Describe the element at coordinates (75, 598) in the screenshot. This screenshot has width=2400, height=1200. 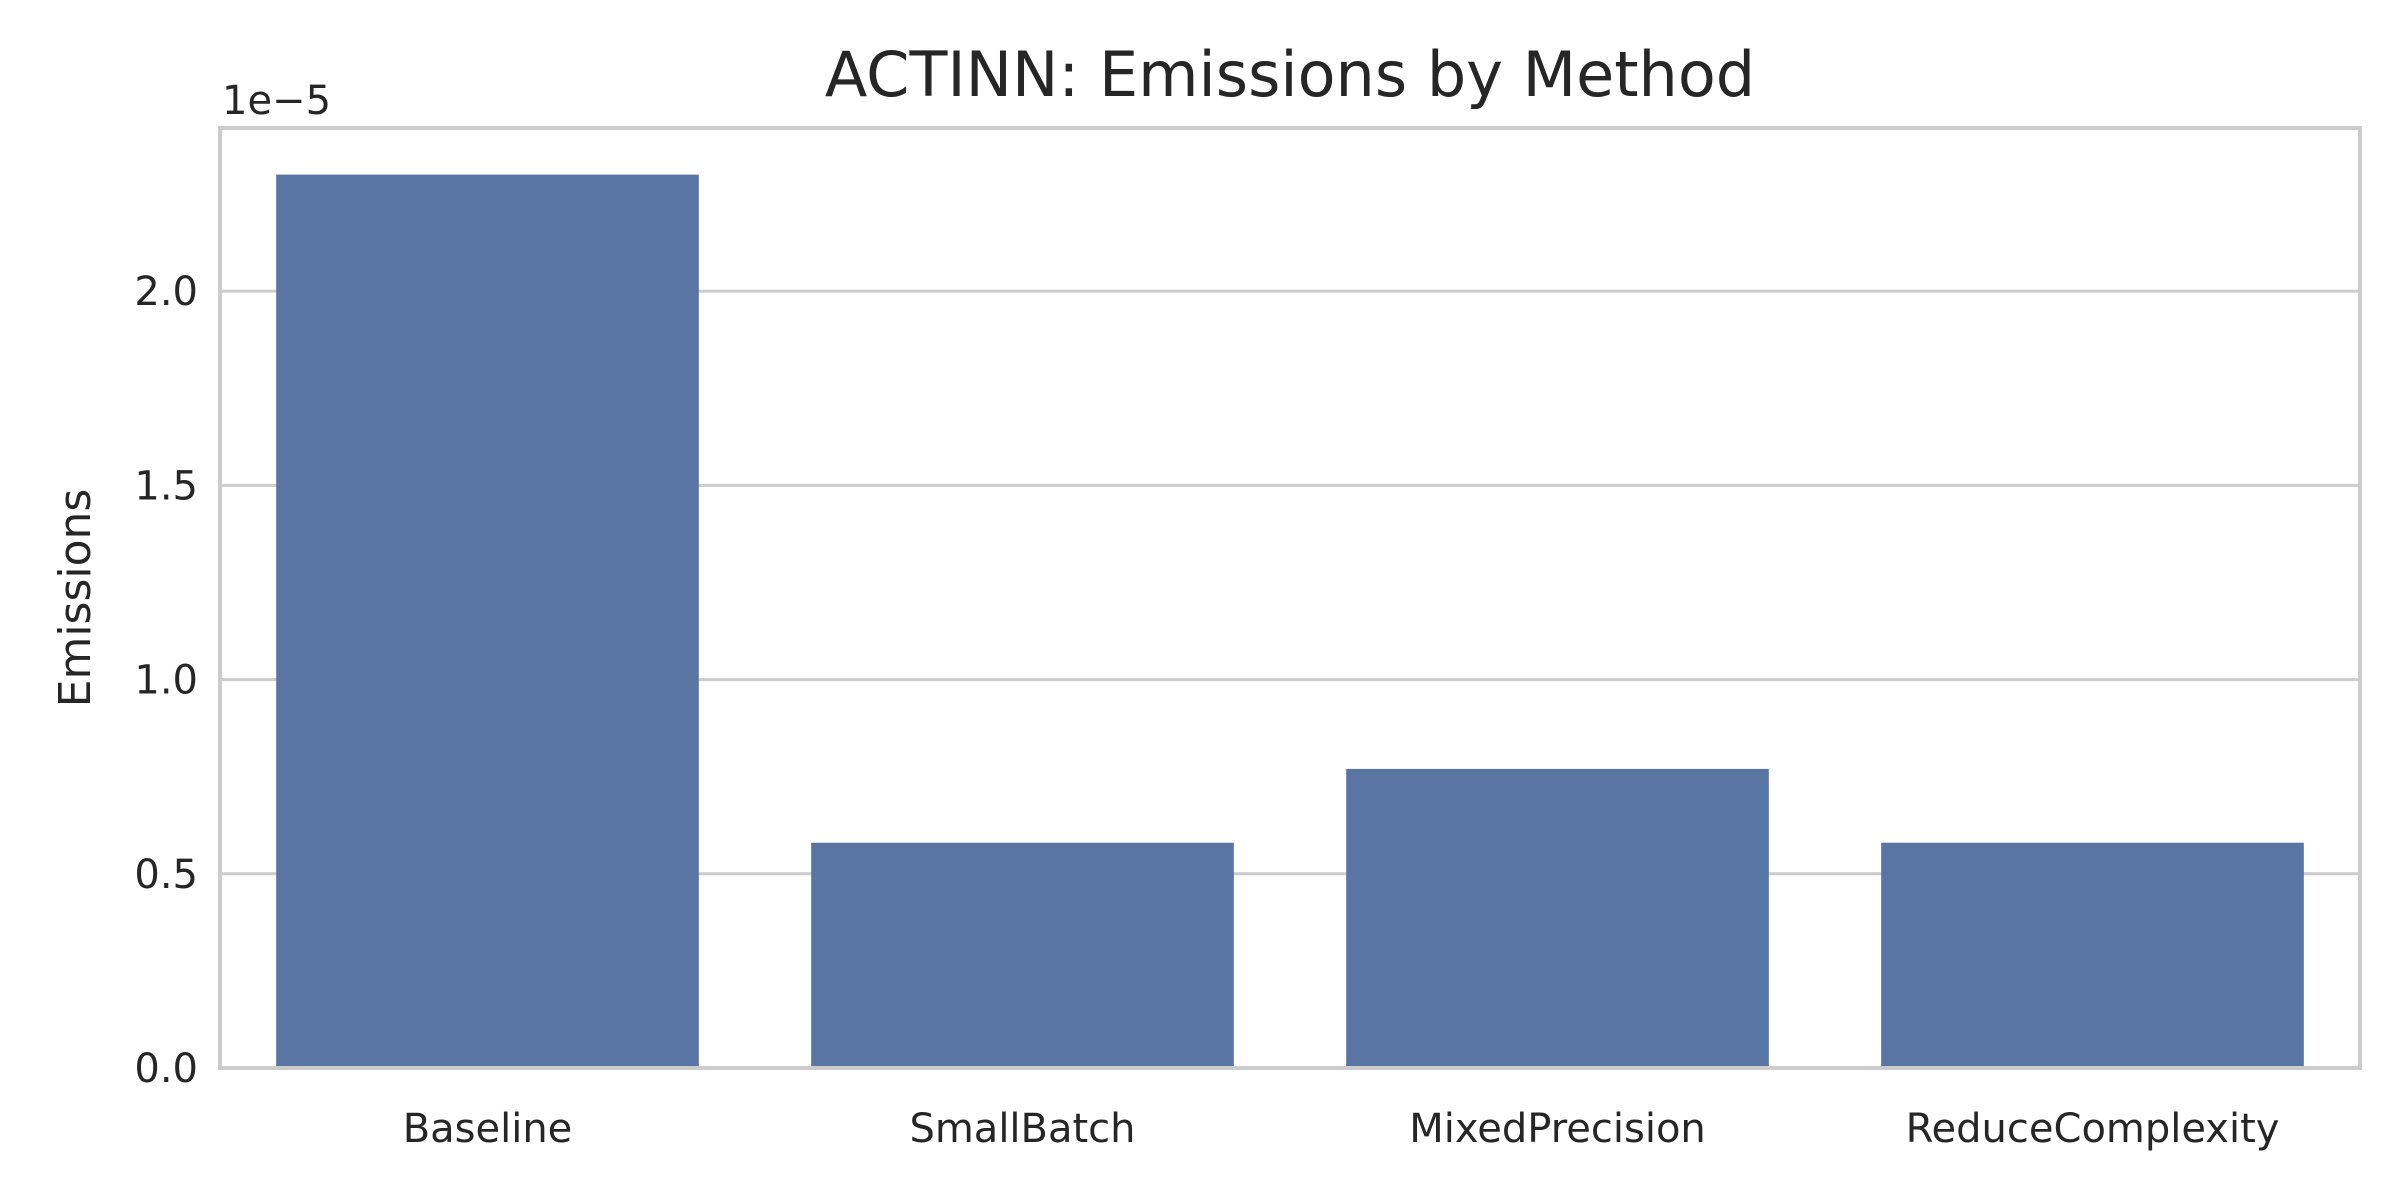
I see `y-axis-label: Emissions` at that location.